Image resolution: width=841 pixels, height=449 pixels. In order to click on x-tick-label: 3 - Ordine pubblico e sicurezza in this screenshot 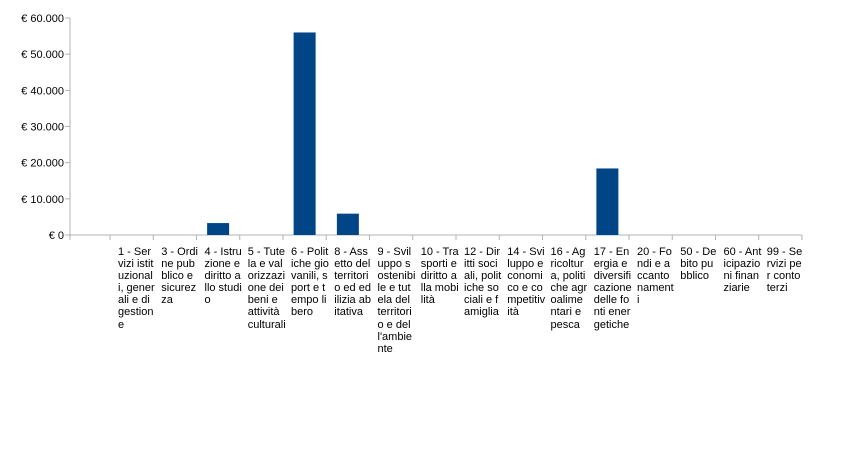, I will do `click(179, 276)`.